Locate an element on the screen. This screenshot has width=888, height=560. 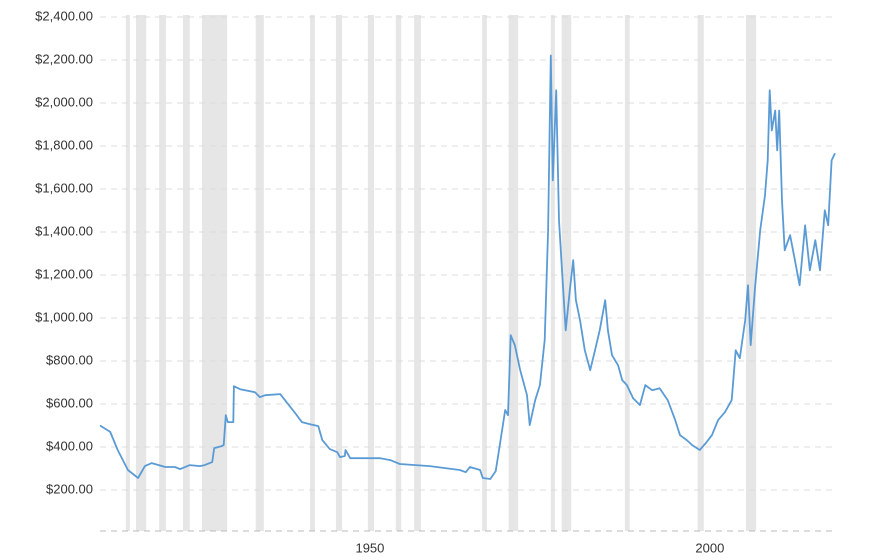
x-tick-label: 1950 is located at coordinates (369, 547).